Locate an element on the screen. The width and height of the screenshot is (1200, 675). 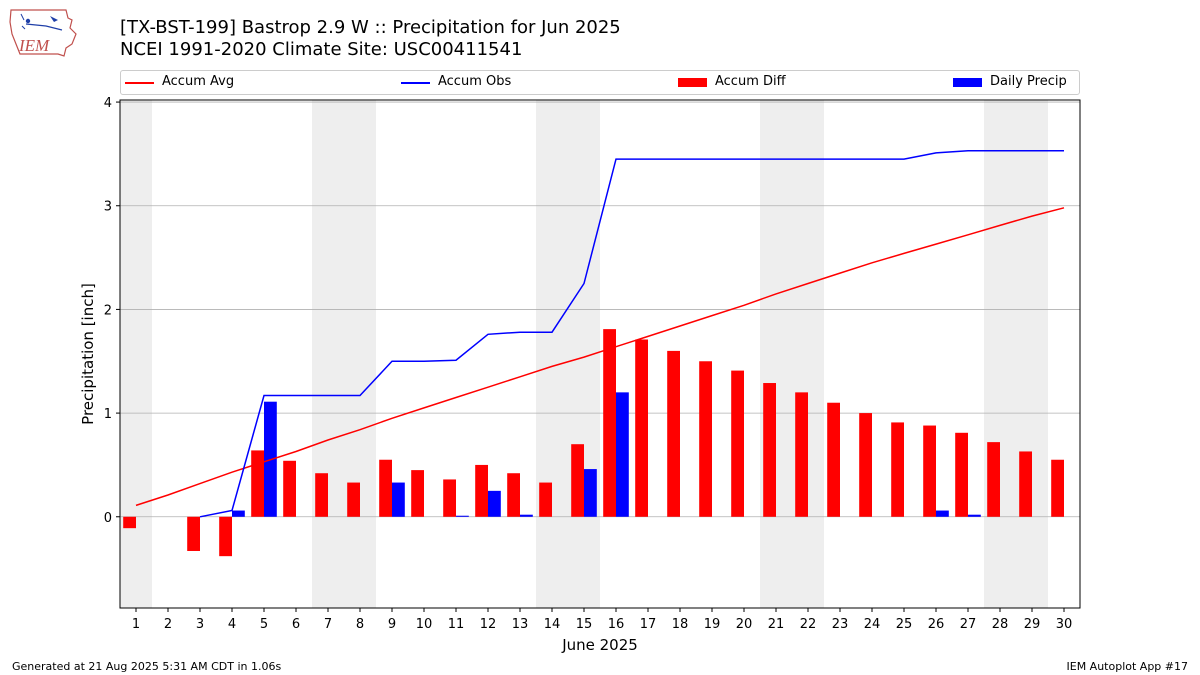
xtick-label-12: 12 is located at coordinates (488, 624).